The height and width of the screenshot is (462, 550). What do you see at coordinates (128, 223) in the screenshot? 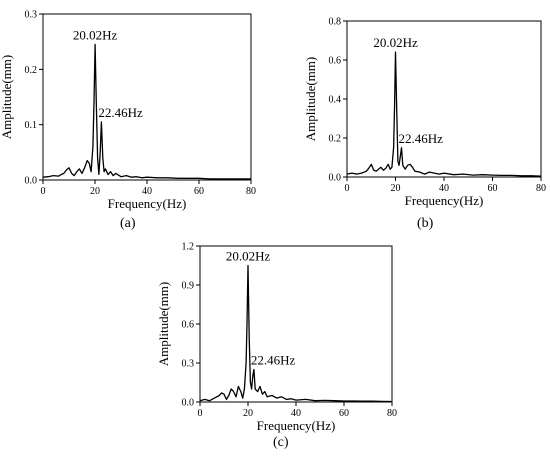
I see `caption-a: (a)` at bounding box center [128, 223].